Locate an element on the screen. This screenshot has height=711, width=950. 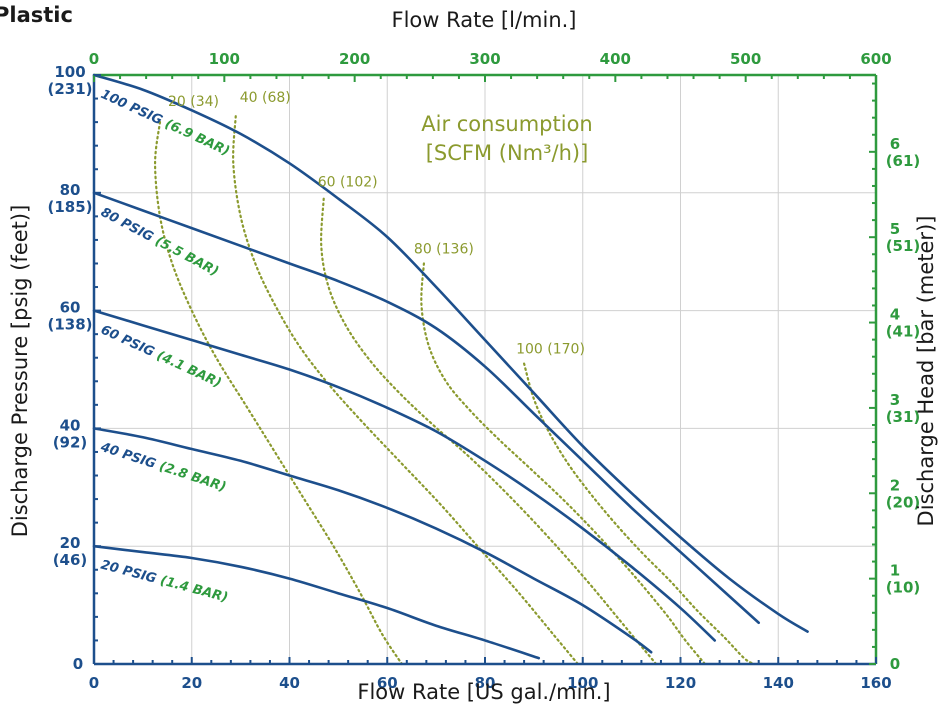
series-label-group: 20 PSIG (1.4 BAR) is located at coordinates (164, 582).